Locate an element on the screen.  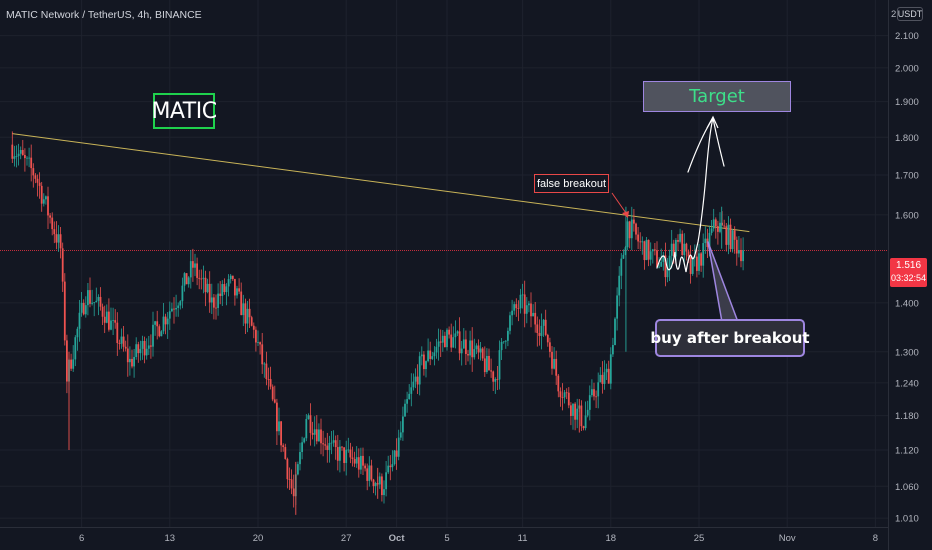
x-tick-label: 6 is located at coordinates (81, 538).